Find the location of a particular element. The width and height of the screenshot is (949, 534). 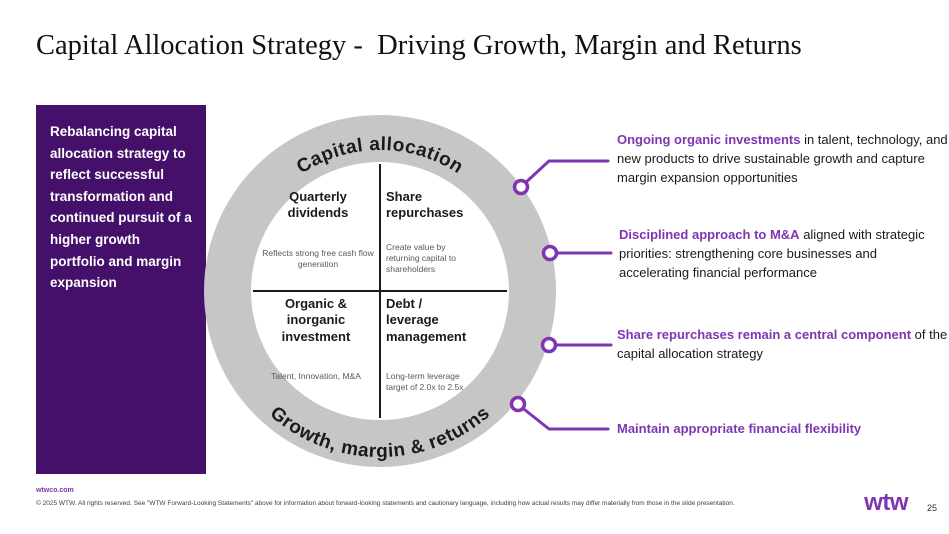

top-arc-label: Capital allocation is located at coordinates (380, 156).